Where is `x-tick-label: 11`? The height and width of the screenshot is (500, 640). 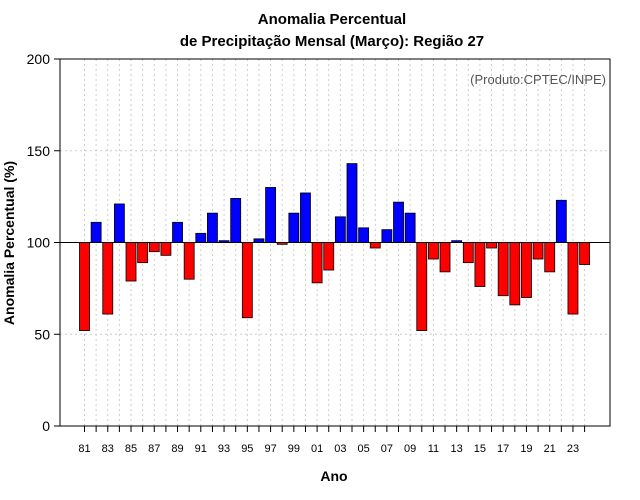 x-tick-label: 11 is located at coordinates (433, 449).